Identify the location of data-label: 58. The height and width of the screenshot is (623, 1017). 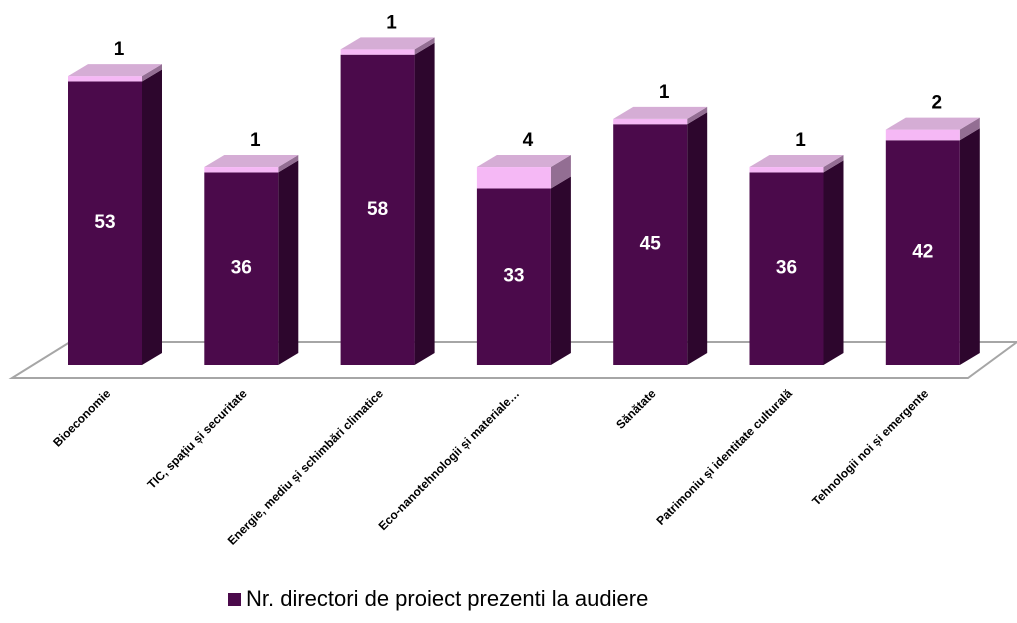
(377, 209).